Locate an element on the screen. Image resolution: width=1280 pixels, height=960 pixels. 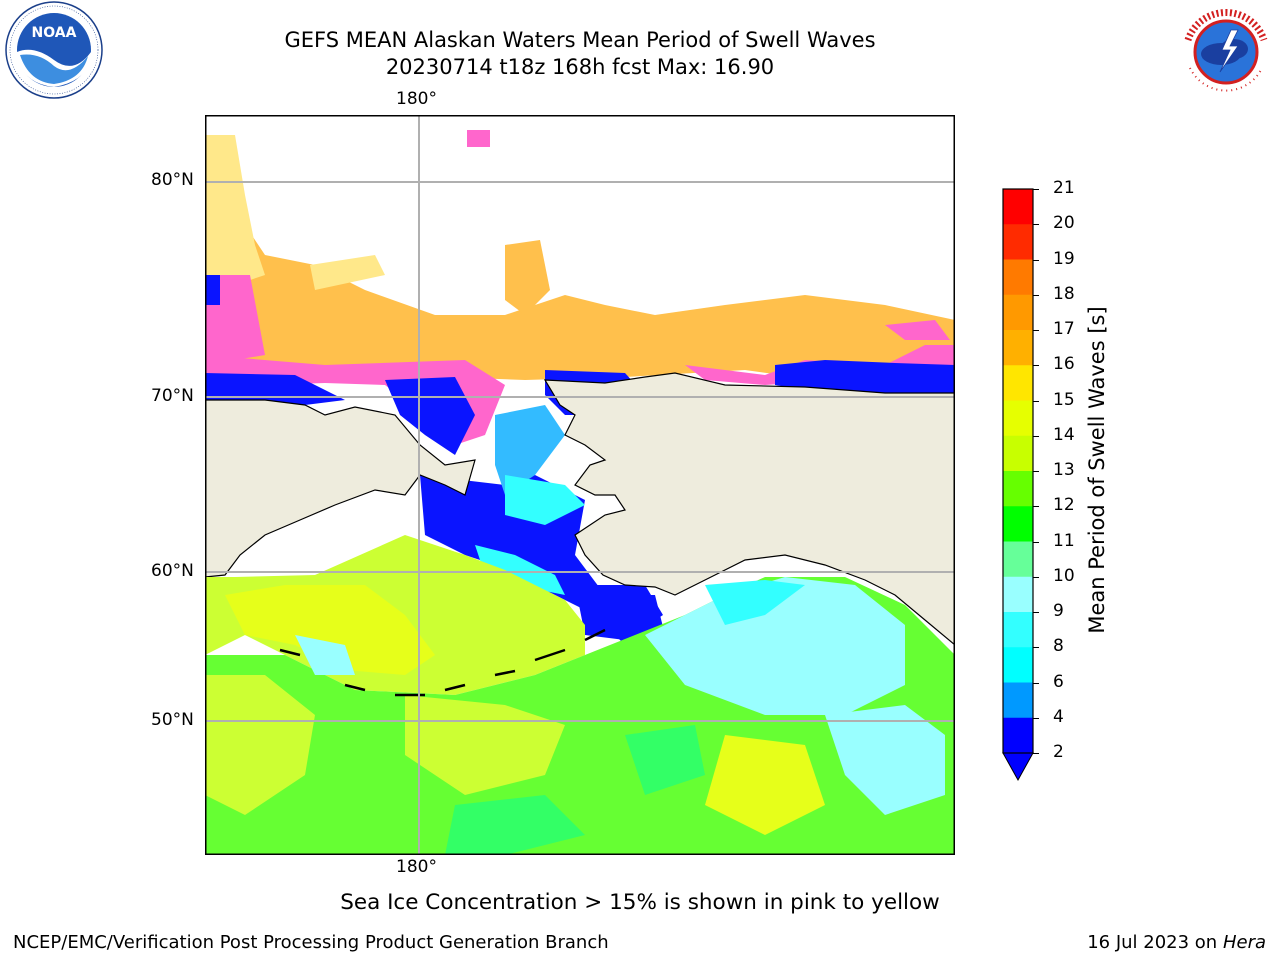
colorbar-tick-label: 19 is located at coordinates (1064, 258).